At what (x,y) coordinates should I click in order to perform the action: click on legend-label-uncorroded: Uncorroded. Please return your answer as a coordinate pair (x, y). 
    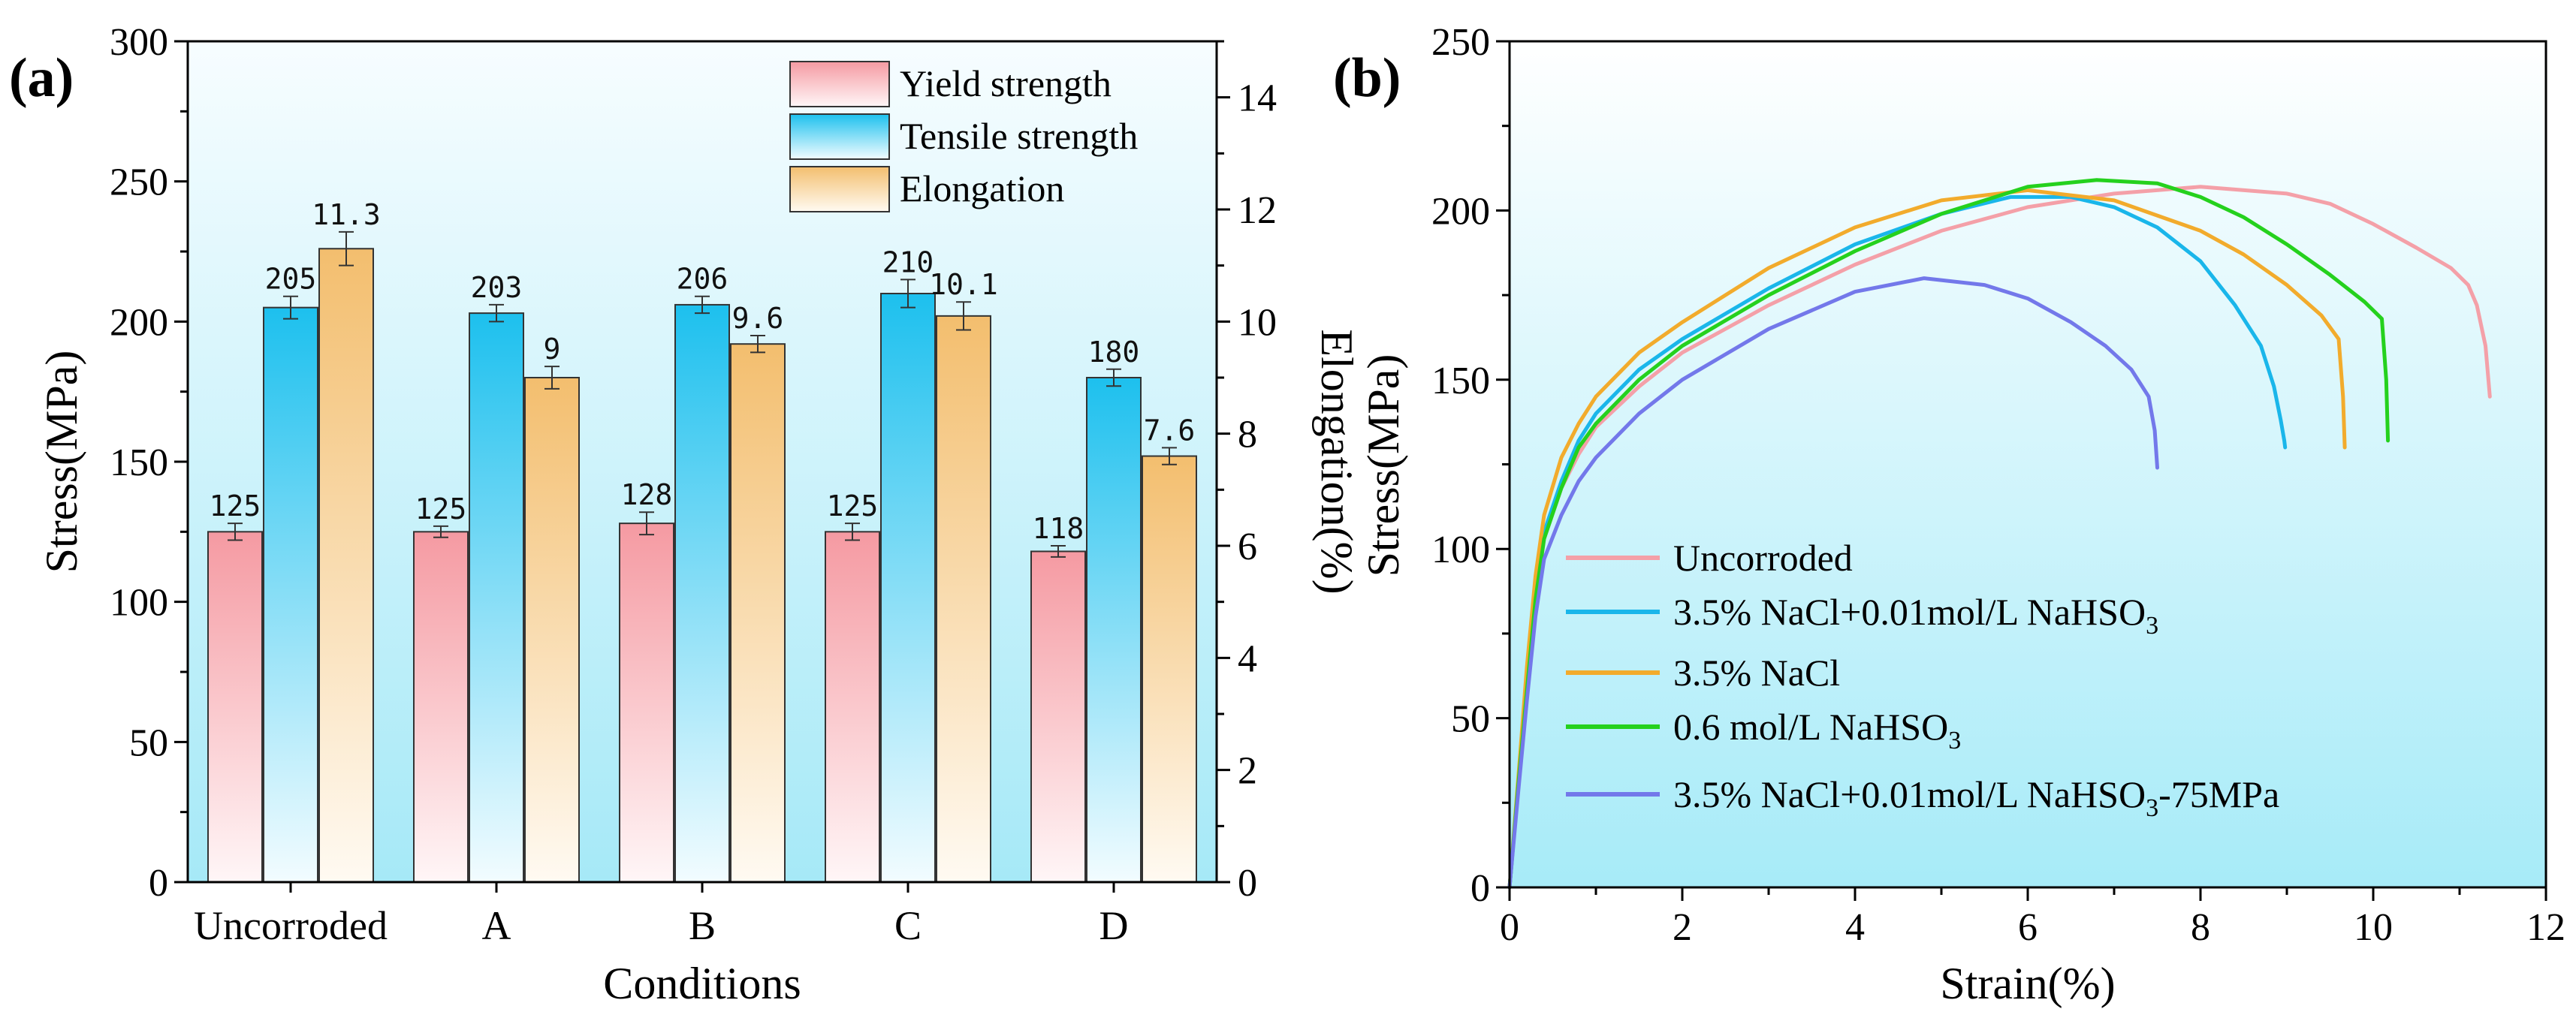
    Looking at the image, I should click on (1763, 558).